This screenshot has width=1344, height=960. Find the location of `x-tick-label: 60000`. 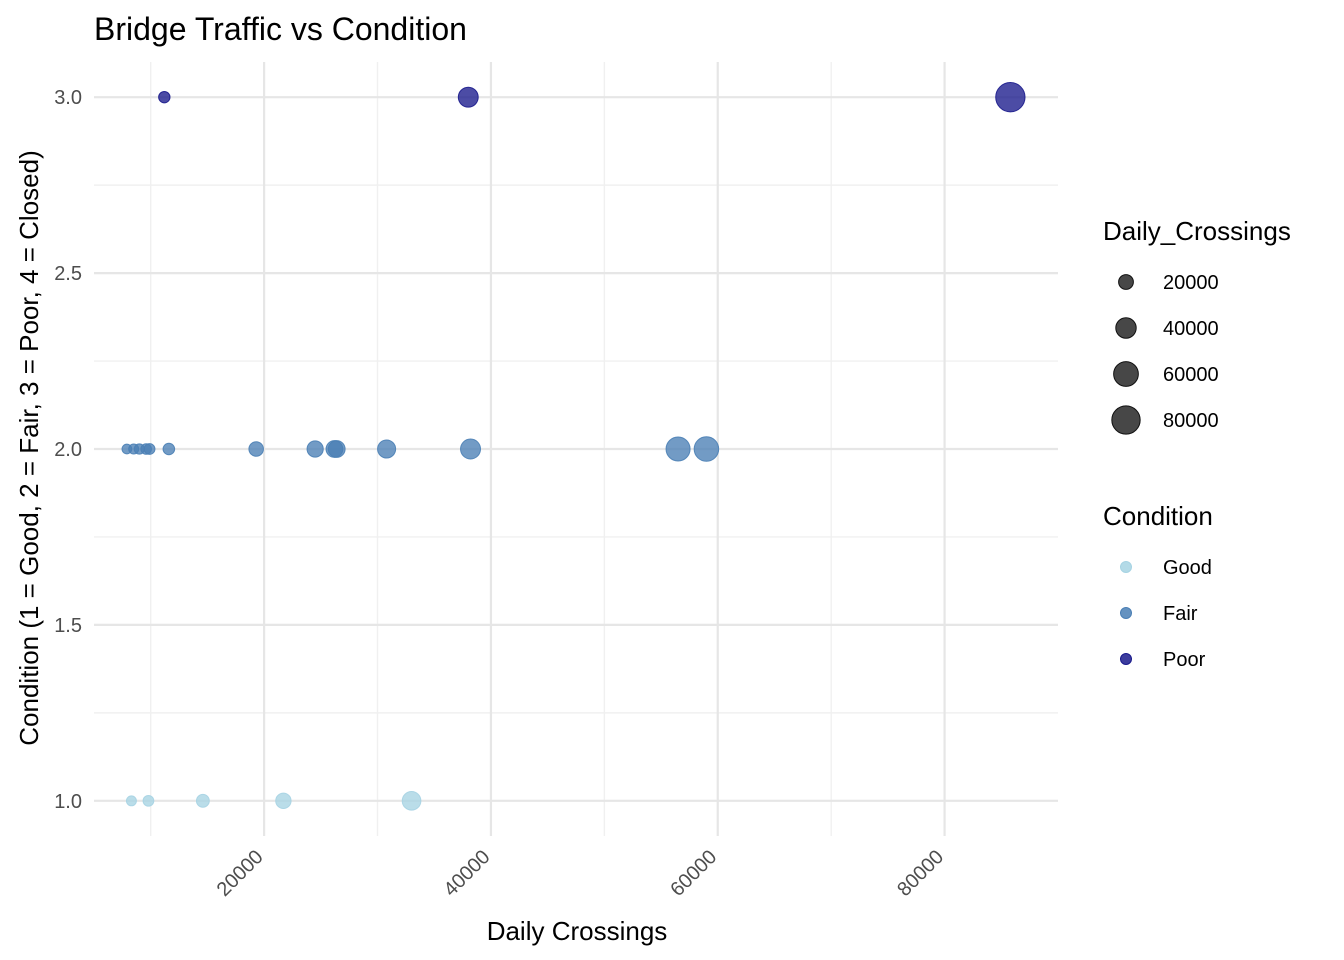

x-tick-label: 60000 is located at coordinates (693, 873).